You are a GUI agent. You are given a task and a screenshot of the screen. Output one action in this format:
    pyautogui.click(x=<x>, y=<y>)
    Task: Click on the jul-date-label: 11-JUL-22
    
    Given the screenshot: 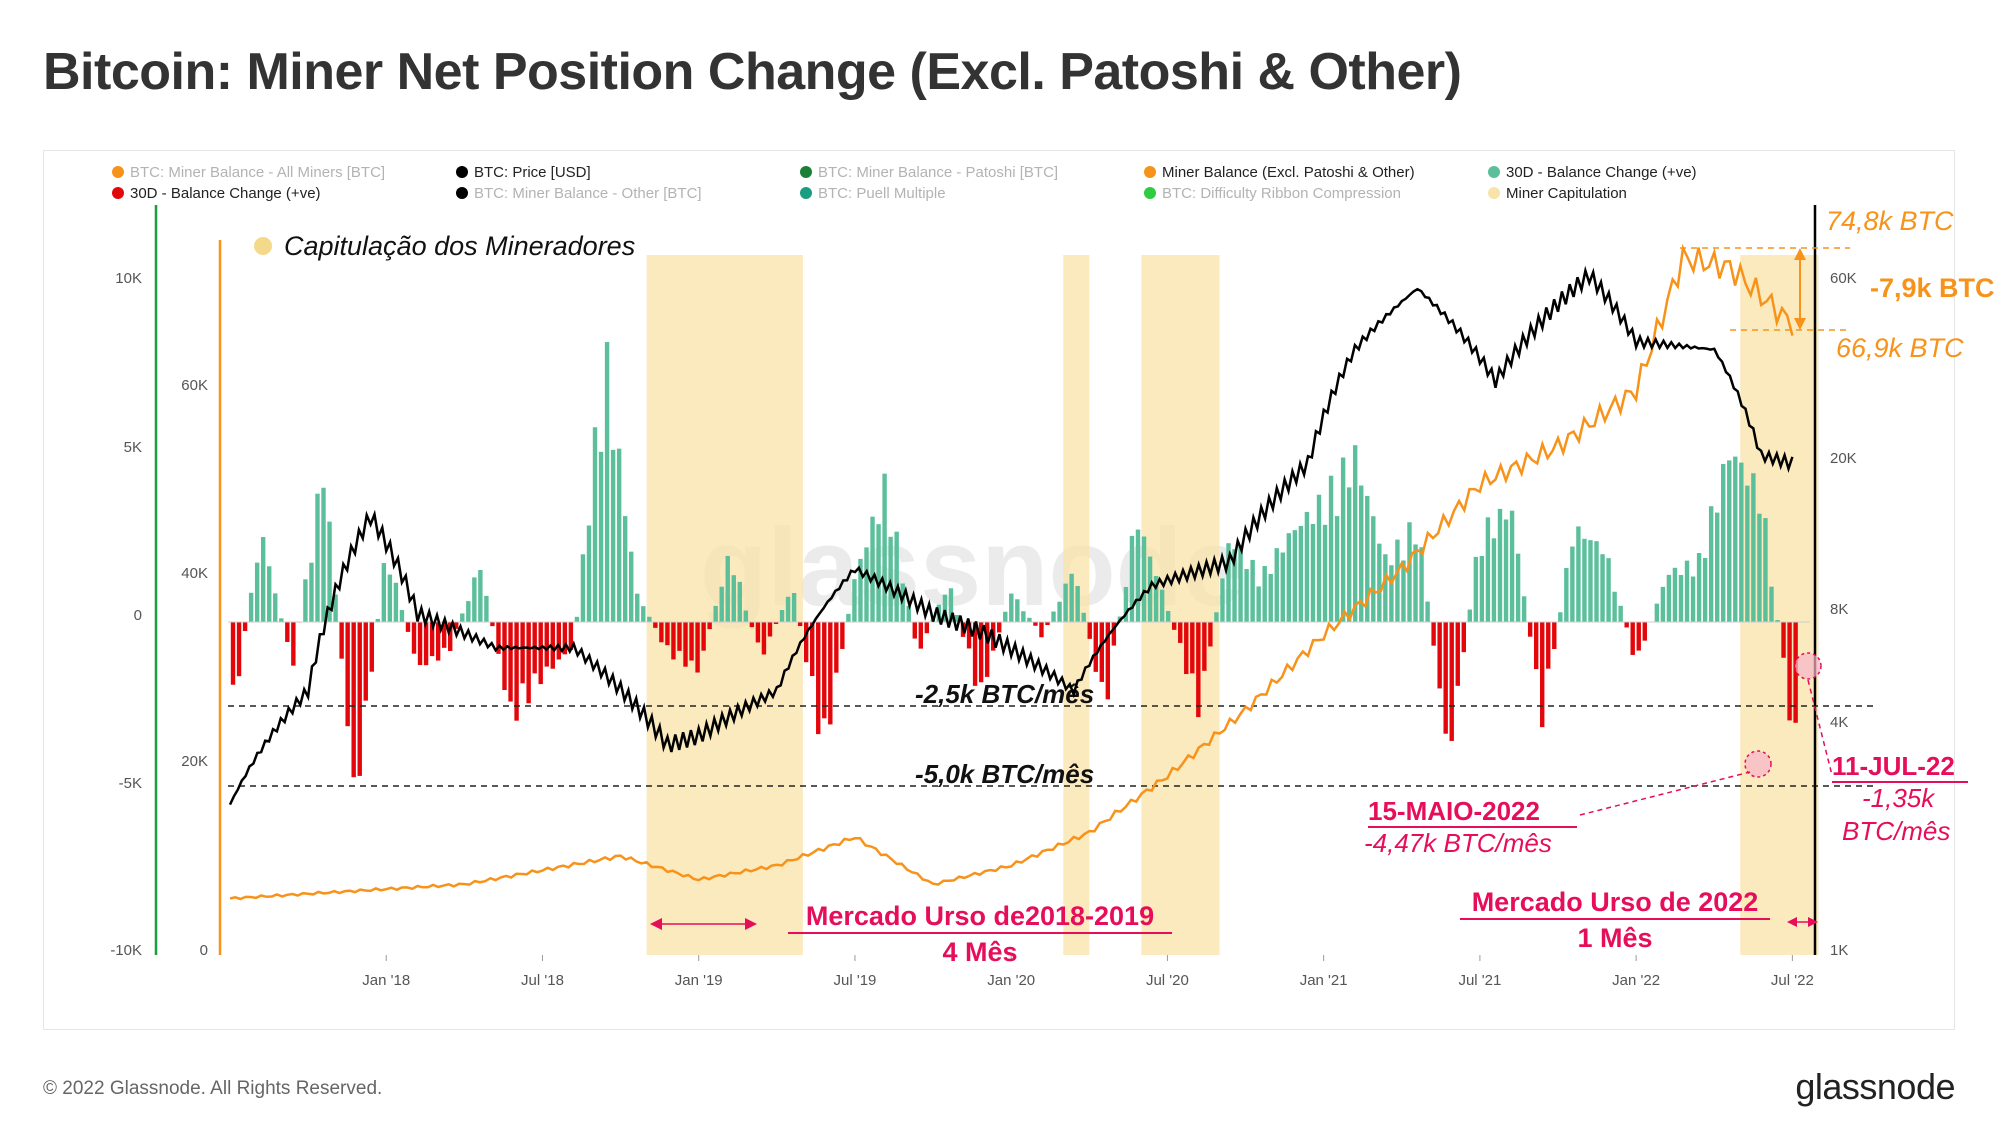 What is the action you would take?
    pyautogui.click(x=1893, y=766)
    